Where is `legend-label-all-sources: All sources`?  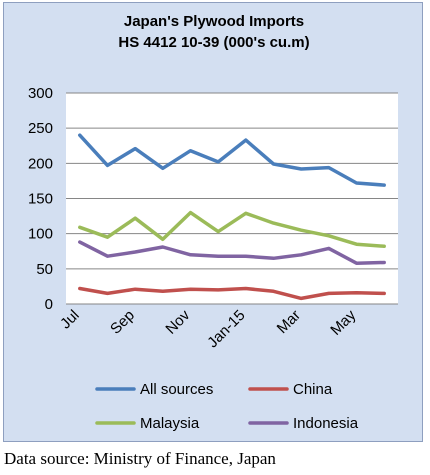
legend-label-all-sources: All sources is located at coordinates (176, 389).